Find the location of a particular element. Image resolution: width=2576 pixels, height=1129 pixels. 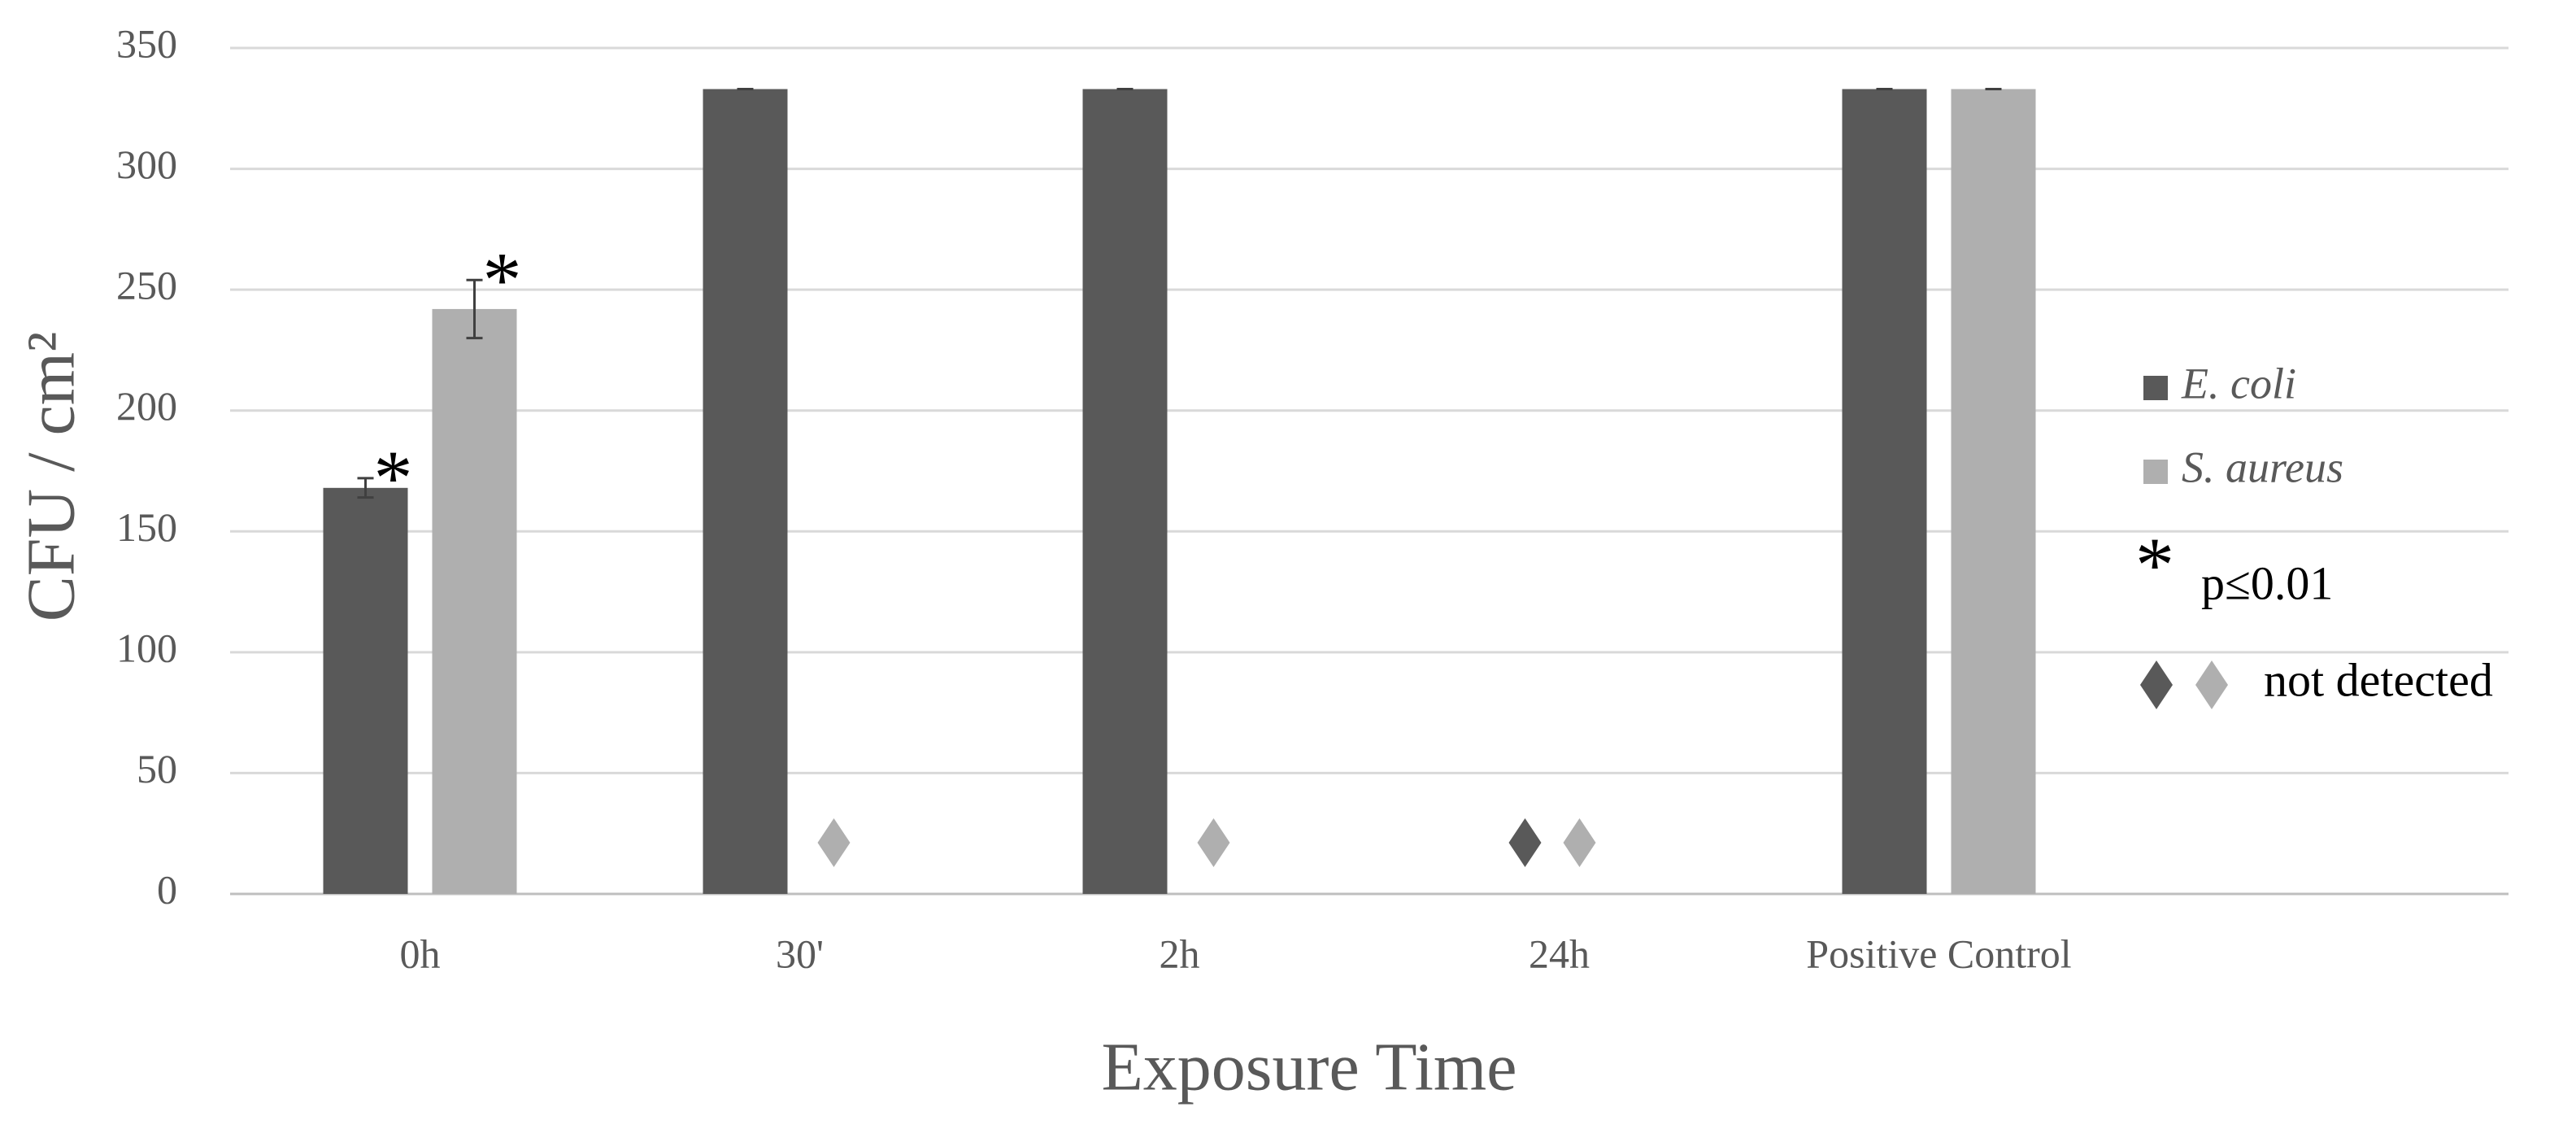

x-tick-label: 2h is located at coordinates (1180, 953).